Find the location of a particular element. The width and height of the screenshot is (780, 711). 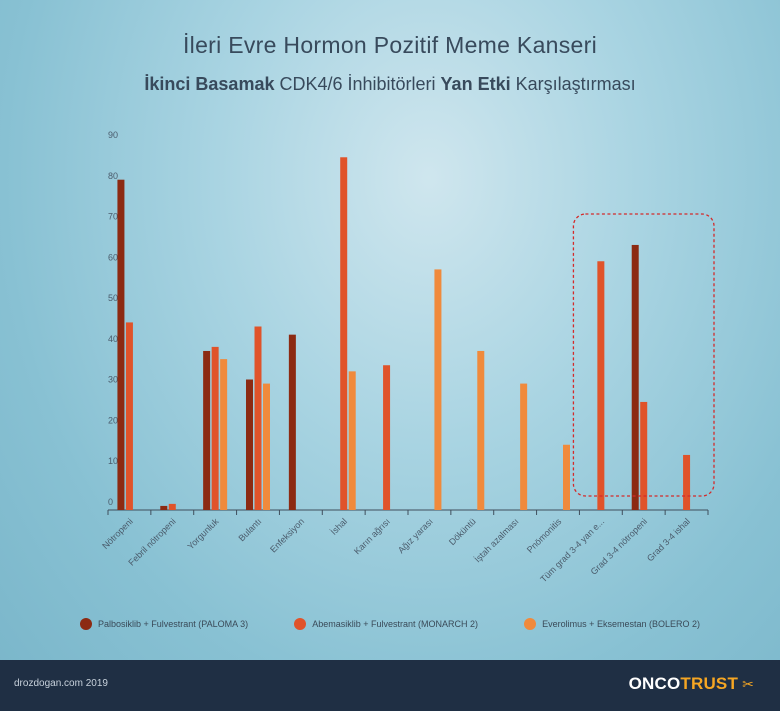

y-tick-label: 30 is located at coordinates (113, 380).